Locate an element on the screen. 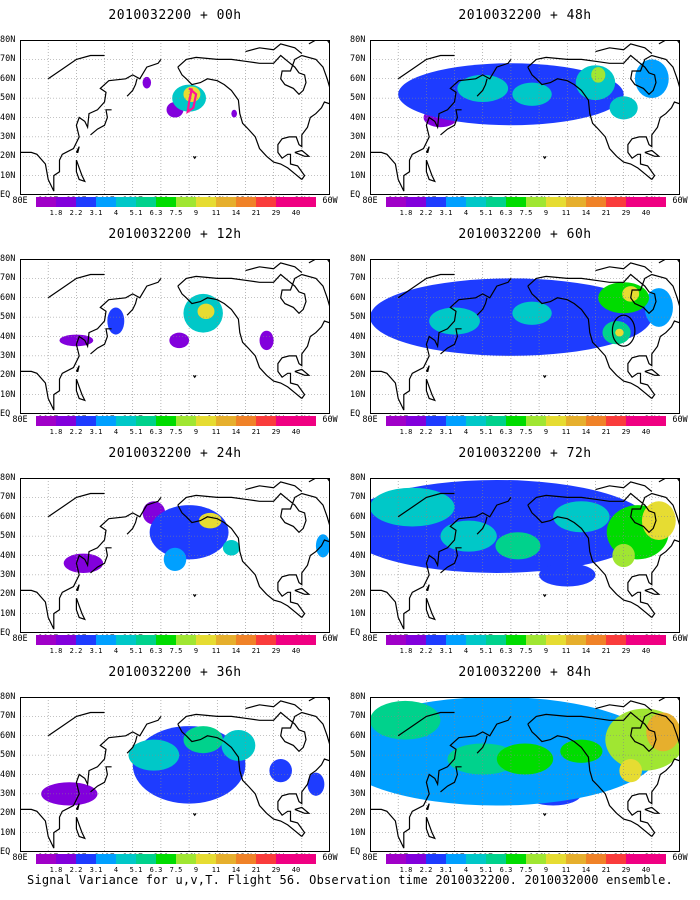 This screenshot has width=700, height=900. colorbar-label: 3.1 is located at coordinates (96, 651).